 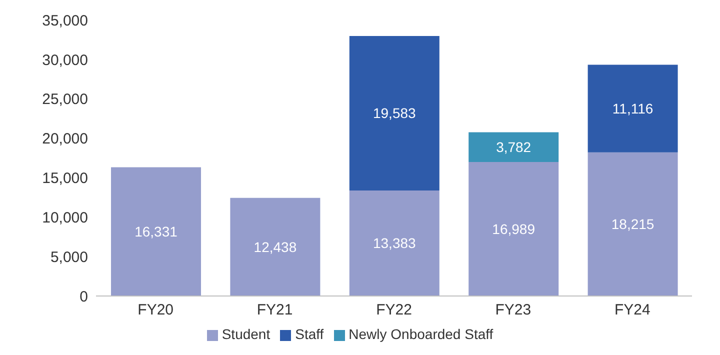 I want to click on data-label: 19,583, so click(x=394, y=113).